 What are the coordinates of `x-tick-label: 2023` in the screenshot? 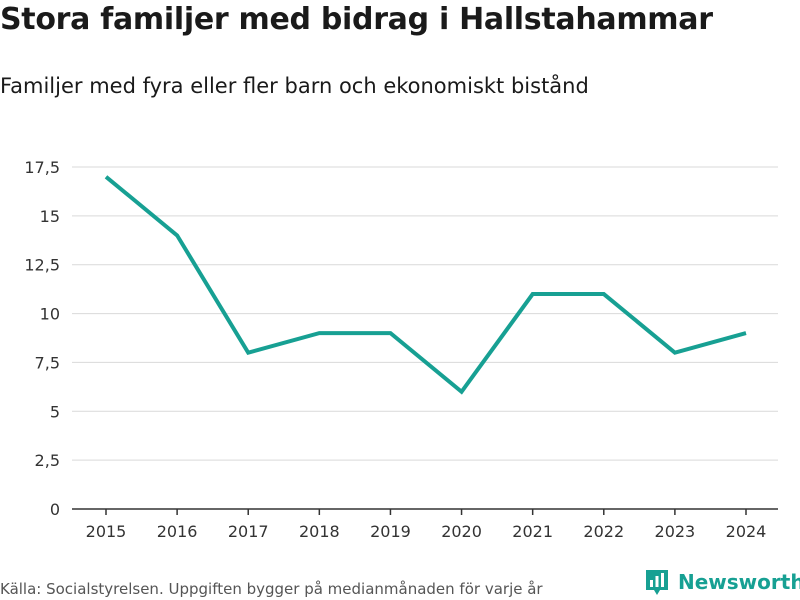 It's located at (675, 531).